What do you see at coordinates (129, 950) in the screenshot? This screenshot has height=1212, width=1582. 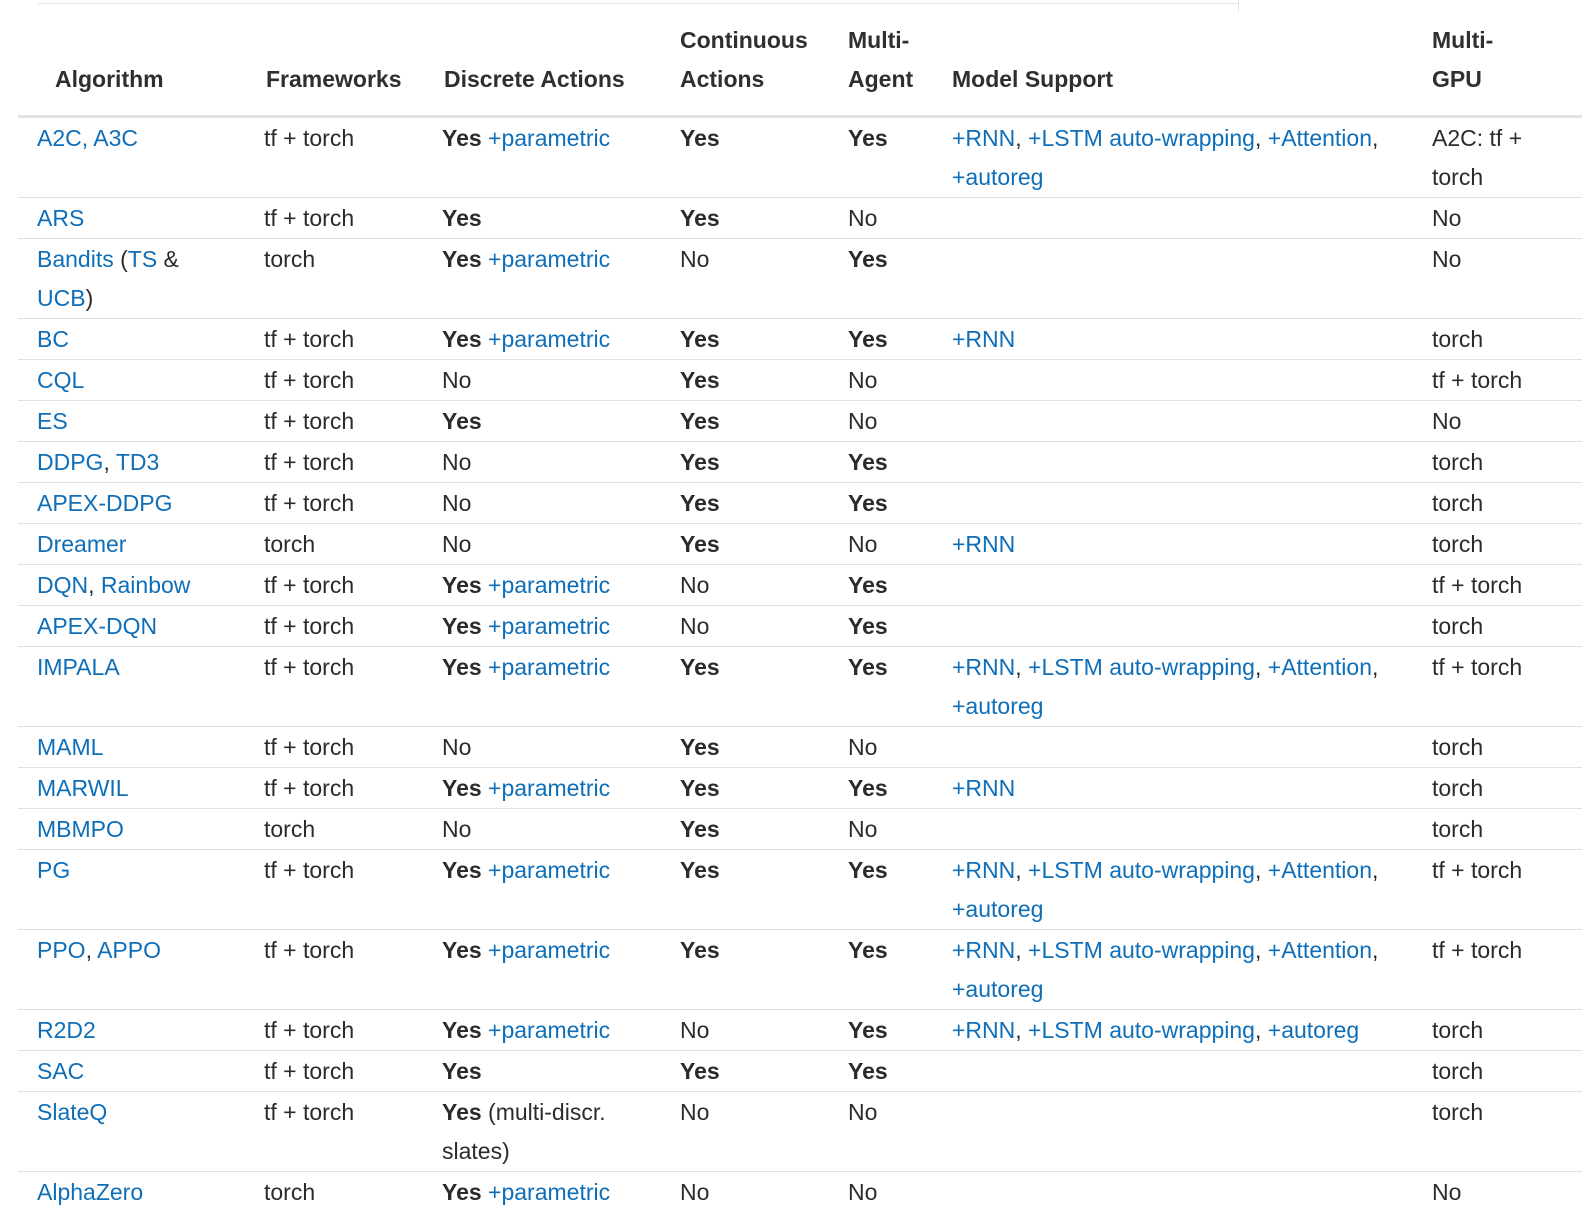 I see `algorithm-link-2: APPO` at bounding box center [129, 950].